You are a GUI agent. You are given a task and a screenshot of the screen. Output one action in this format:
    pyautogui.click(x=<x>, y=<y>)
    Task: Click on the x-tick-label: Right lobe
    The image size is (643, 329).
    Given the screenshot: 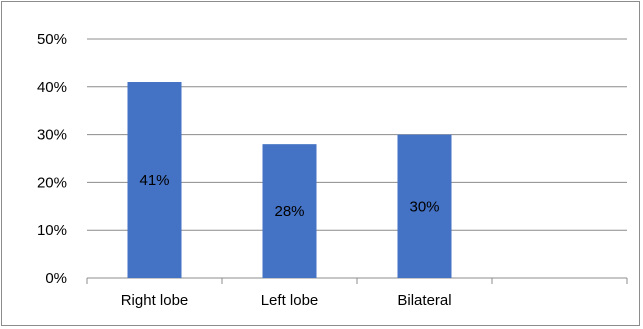 What is the action you would take?
    pyautogui.click(x=155, y=300)
    